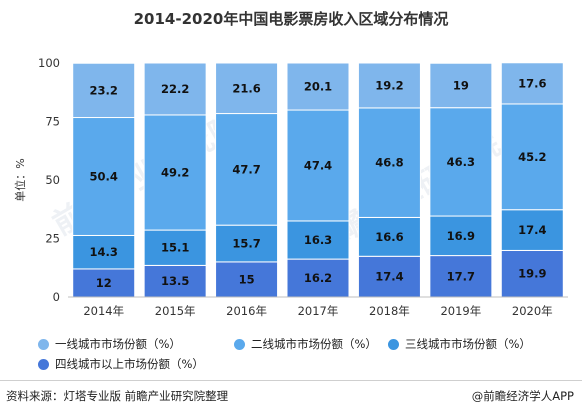  I want to click on y-tick-label: 25, so click(52, 239).